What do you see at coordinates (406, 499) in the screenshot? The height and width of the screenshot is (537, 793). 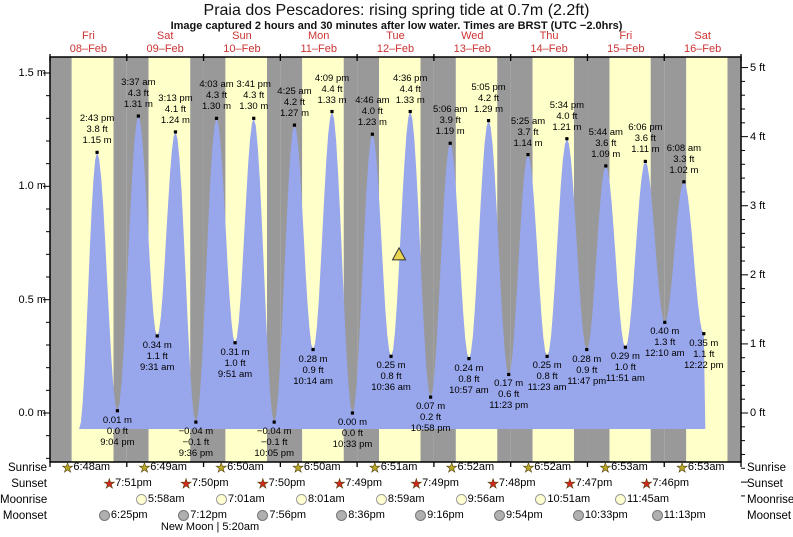 I see `moonrise-time: 8:59am` at bounding box center [406, 499].